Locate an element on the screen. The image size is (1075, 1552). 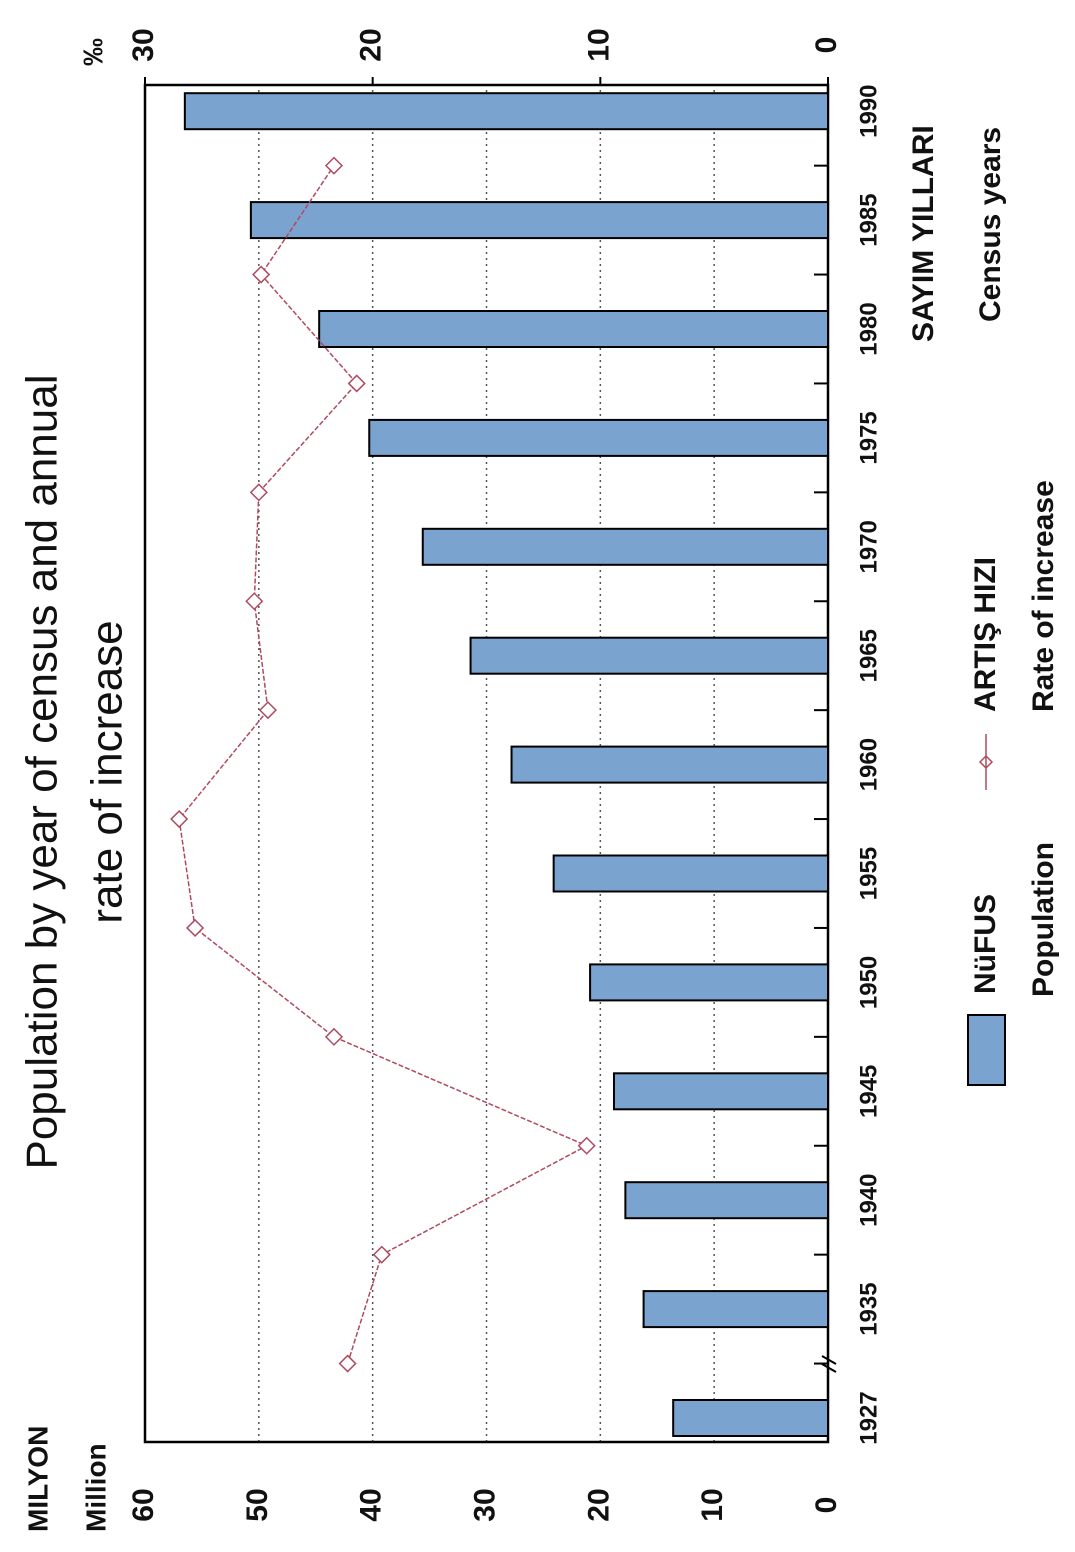
y2-tick-label: 20 is located at coordinates (371, 44).